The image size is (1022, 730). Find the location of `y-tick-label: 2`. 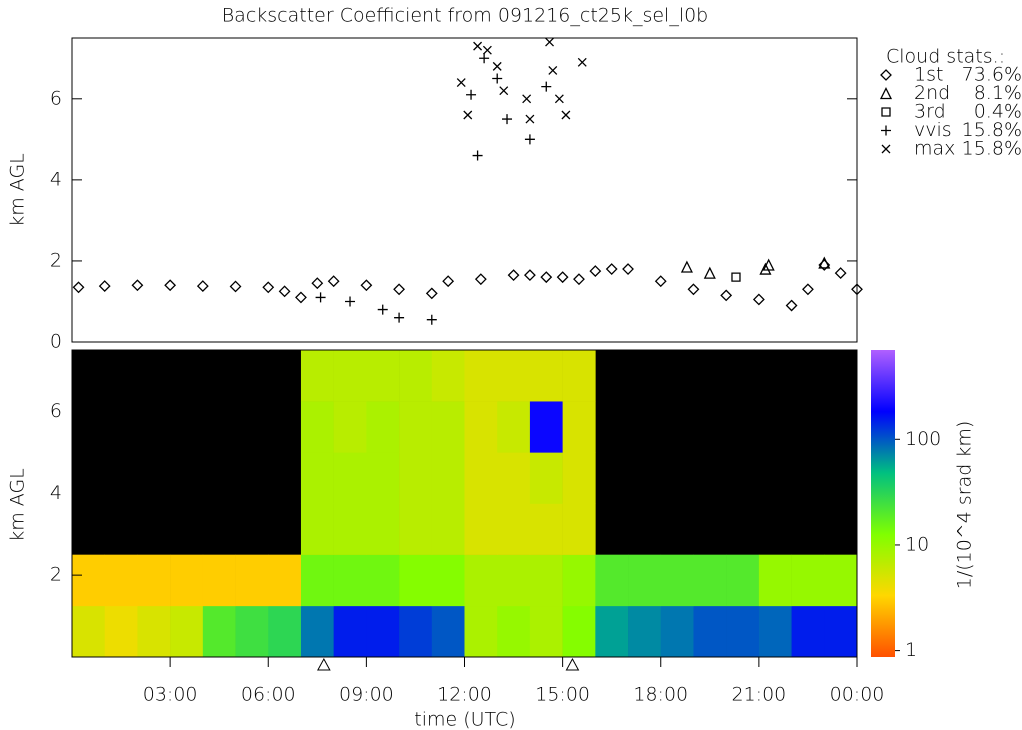

y-tick-label: 2 is located at coordinates (56, 575).